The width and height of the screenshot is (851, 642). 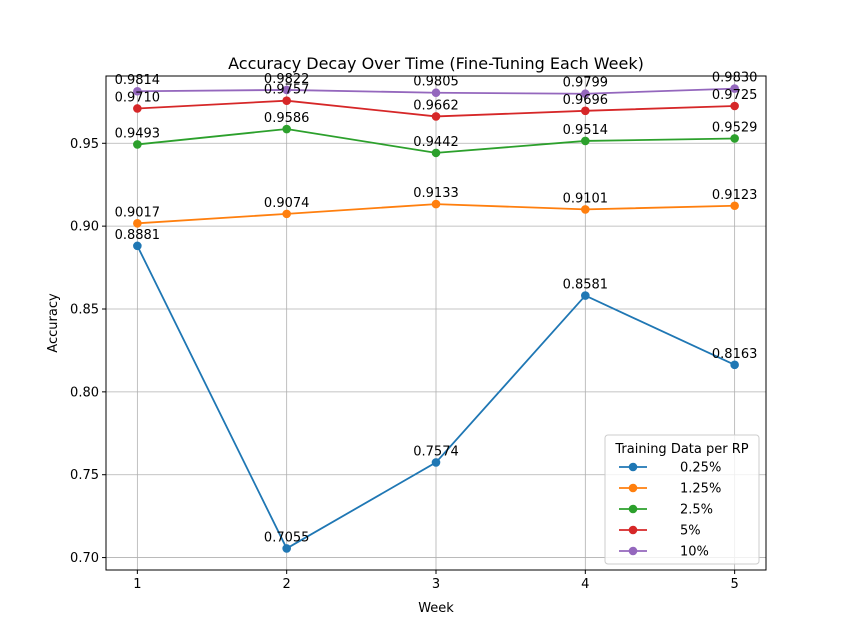 What do you see at coordinates (735, 584) in the screenshot?
I see `x-tick-label-4: 5` at bounding box center [735, 584].